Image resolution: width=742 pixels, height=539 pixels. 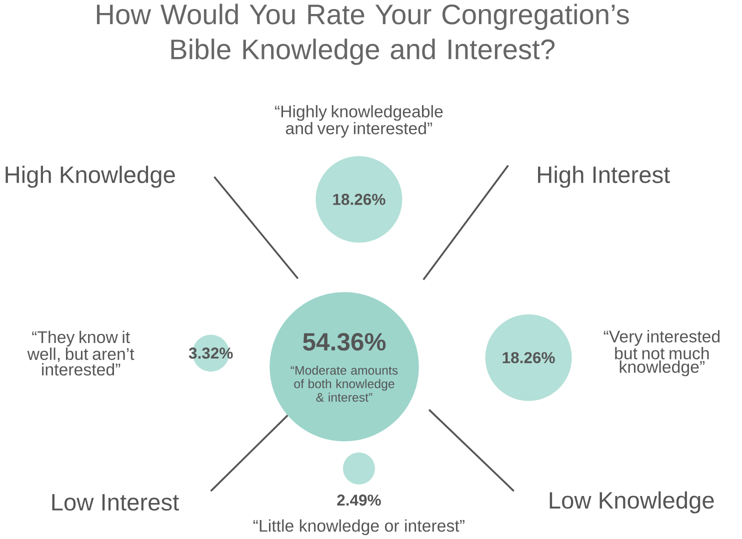 What do you see at coordinates (358, 527) in the screenshot?
I see `category-label: “Little knowledge or interest”` at bounding box center [358, 527].